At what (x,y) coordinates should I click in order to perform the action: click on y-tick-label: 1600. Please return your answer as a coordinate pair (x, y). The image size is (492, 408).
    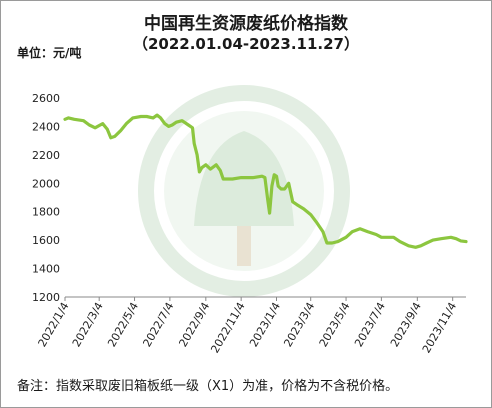
    Looking at the image, I should click on (46, 240).